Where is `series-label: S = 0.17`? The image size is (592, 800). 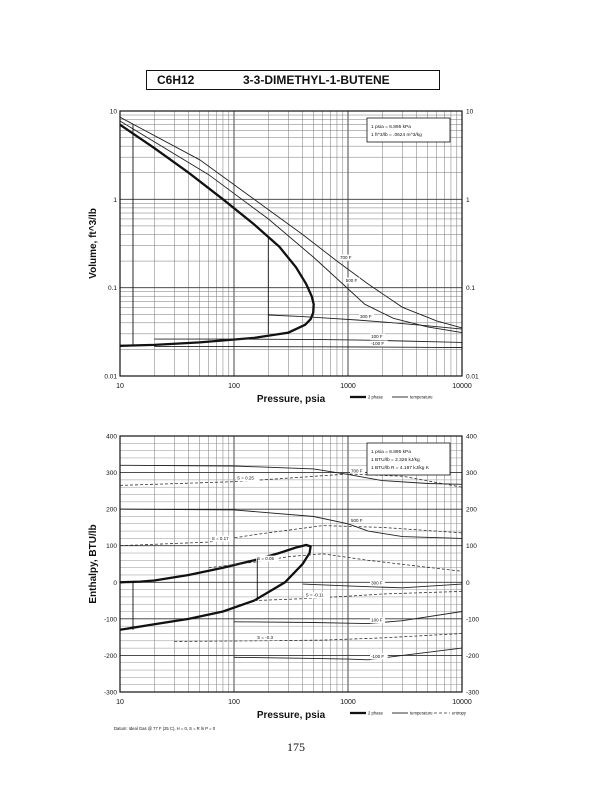
series-label: S = 0.17 is located at coordinates (220, 538).